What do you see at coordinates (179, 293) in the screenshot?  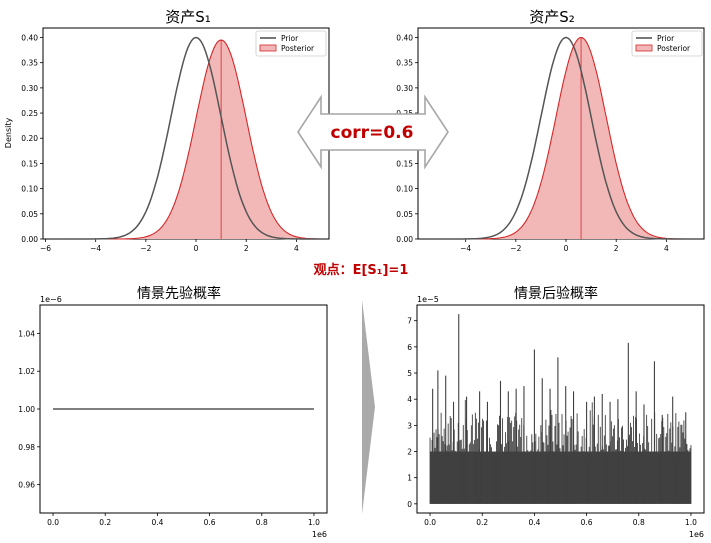 I see `chart-title-prior: 情景先验概率` at bounding box center [179, 293].